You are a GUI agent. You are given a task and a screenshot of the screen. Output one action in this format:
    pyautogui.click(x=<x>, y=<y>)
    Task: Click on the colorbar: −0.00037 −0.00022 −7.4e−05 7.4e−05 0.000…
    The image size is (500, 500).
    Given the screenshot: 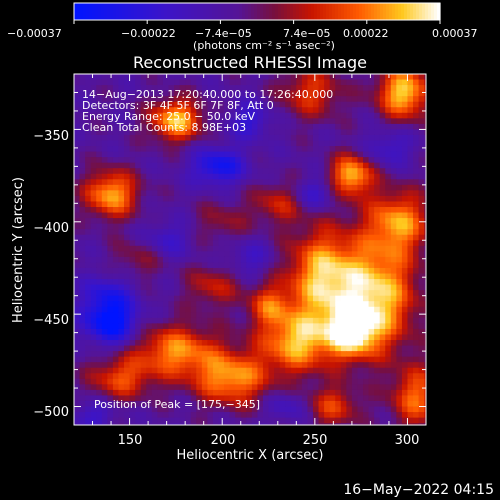 What is the action you would take?
    pyautogui.click(x=242, y=27)
    